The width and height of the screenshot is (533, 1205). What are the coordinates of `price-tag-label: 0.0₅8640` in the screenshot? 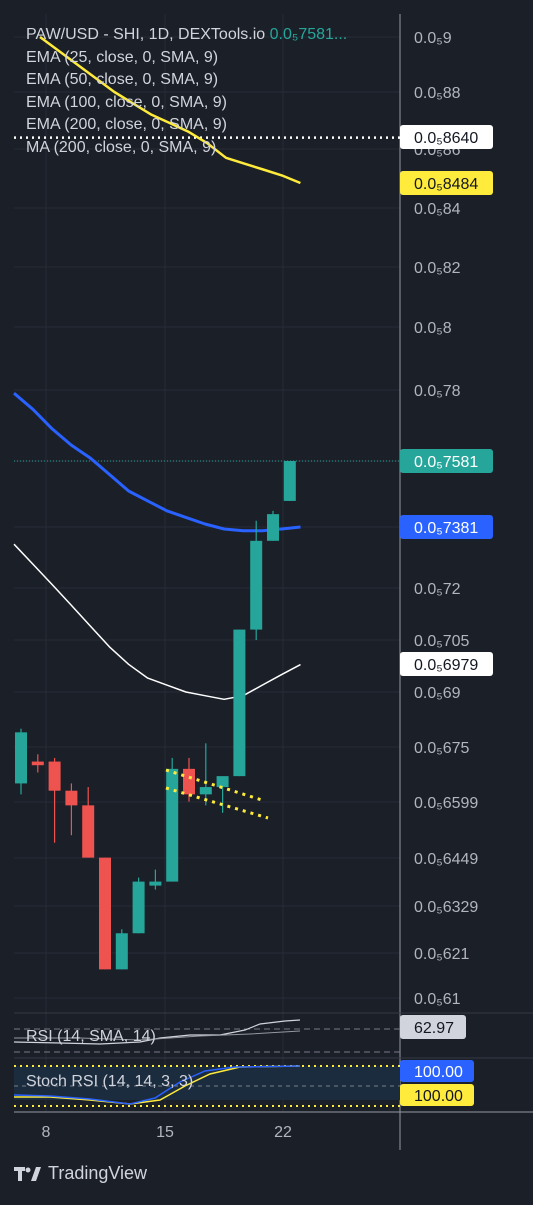 It's located at (446, 138).